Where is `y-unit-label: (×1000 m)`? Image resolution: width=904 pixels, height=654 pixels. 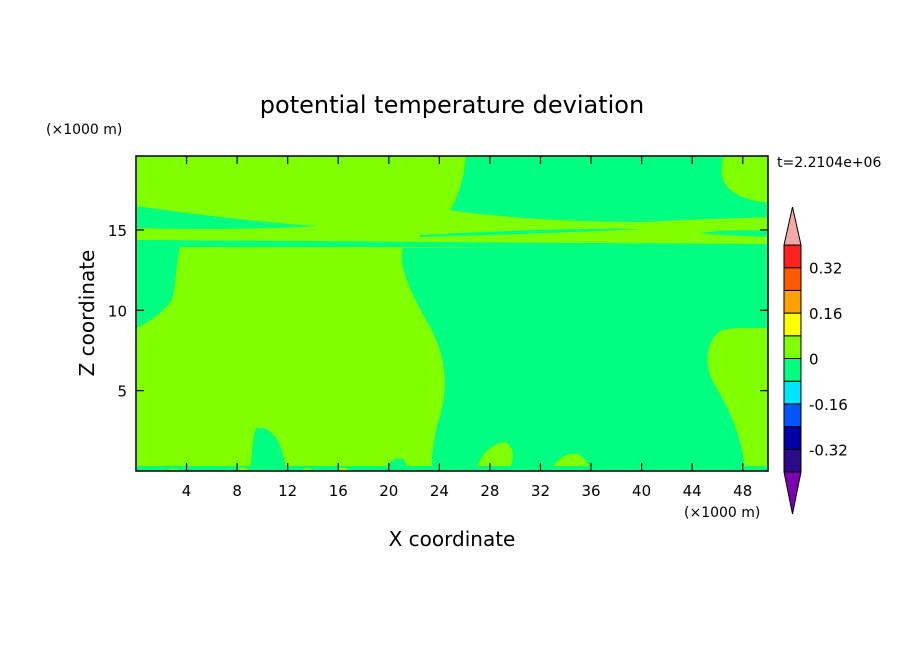 y-unit-label: (×1000 m) is located at coordinates (84, 130).